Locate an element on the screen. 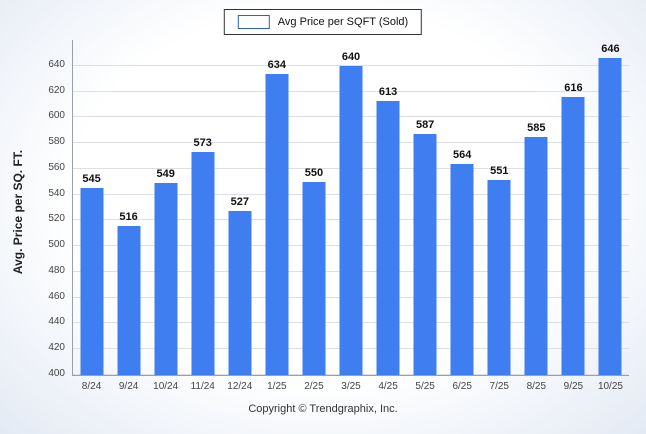  x-axis-tick-label: 1/25 is located at coordinates (277, 386).